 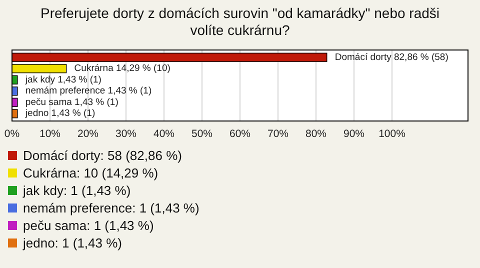 What do you see at coordinates (164, 134) in the screenshot?
I see `x-tick-label: 40%` at bounding box center [164, 134].